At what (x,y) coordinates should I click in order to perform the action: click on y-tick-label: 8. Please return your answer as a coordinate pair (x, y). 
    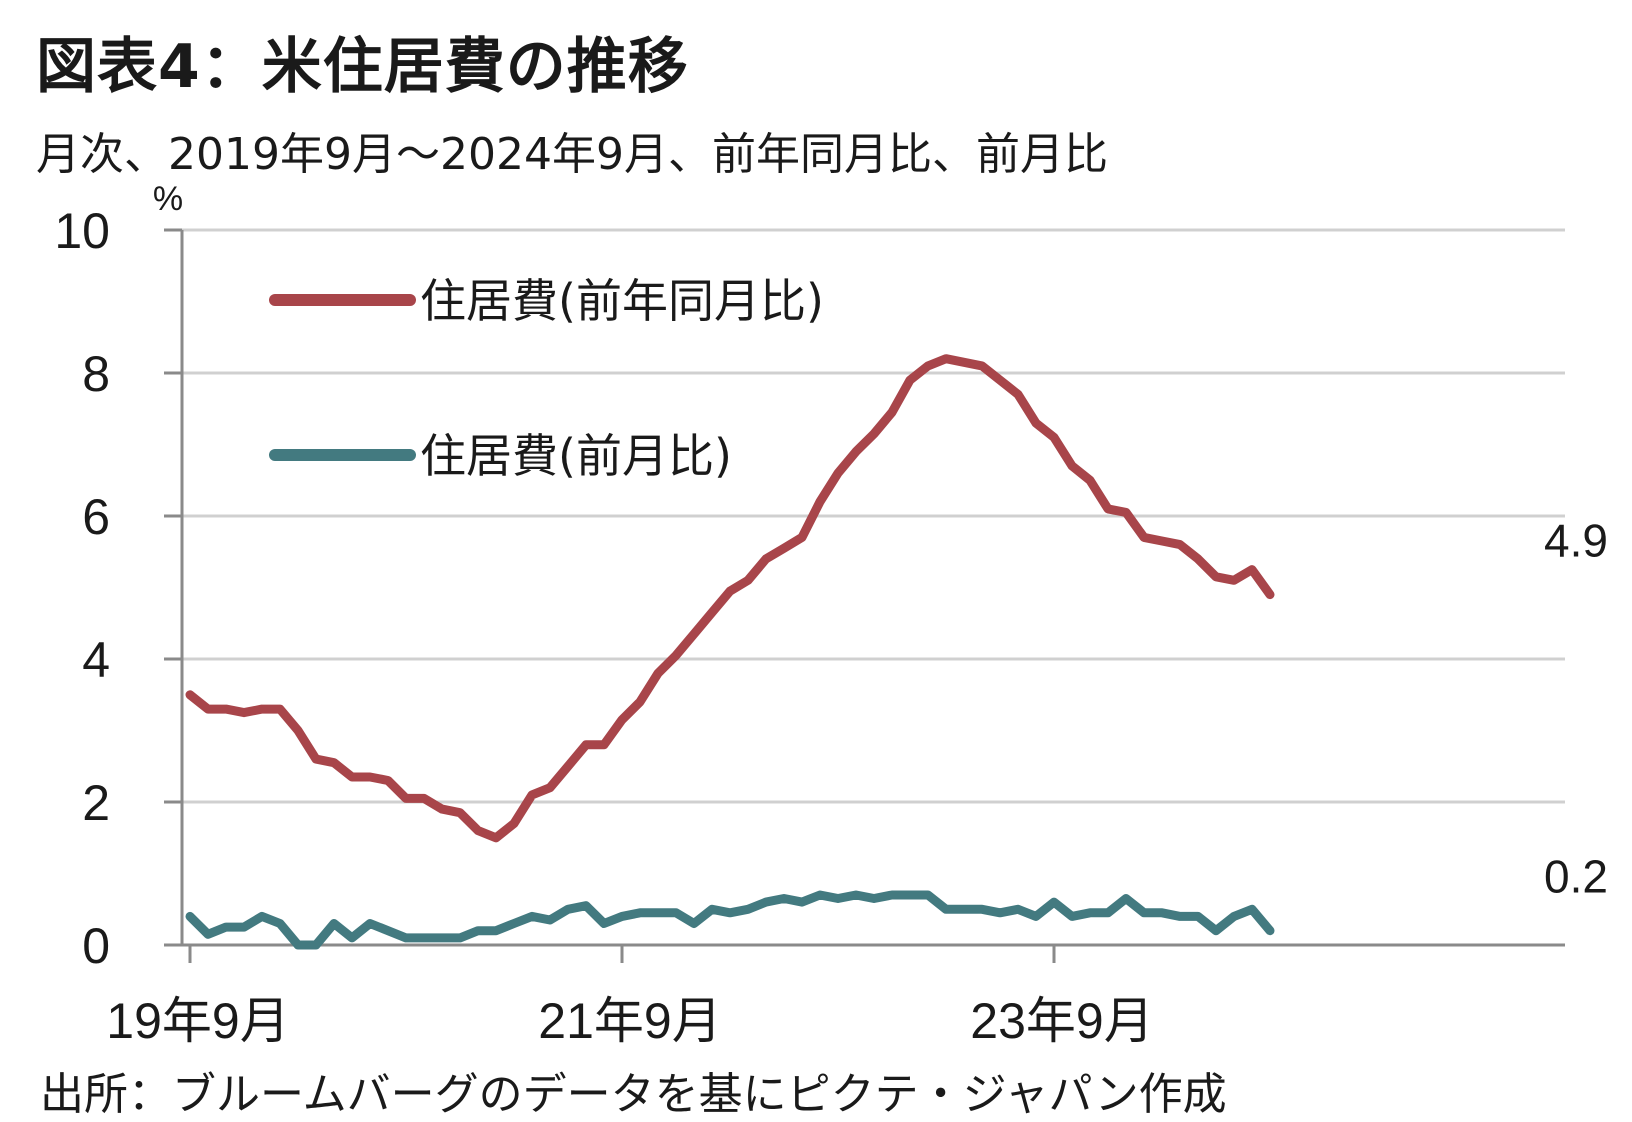
    Looking at the image, I should click on (96, 374).